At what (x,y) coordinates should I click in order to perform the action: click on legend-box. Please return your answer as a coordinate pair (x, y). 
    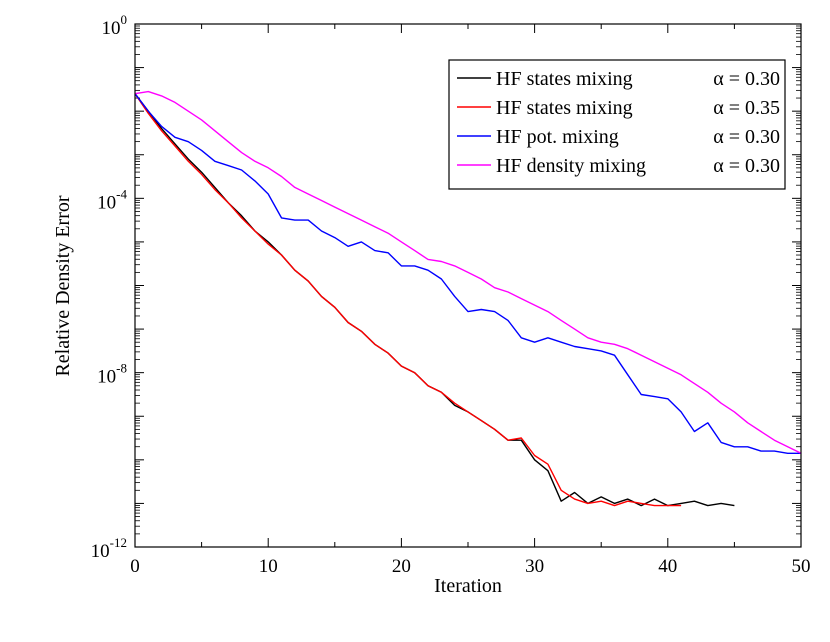
    Looking at the image, I should click on (617, 124).